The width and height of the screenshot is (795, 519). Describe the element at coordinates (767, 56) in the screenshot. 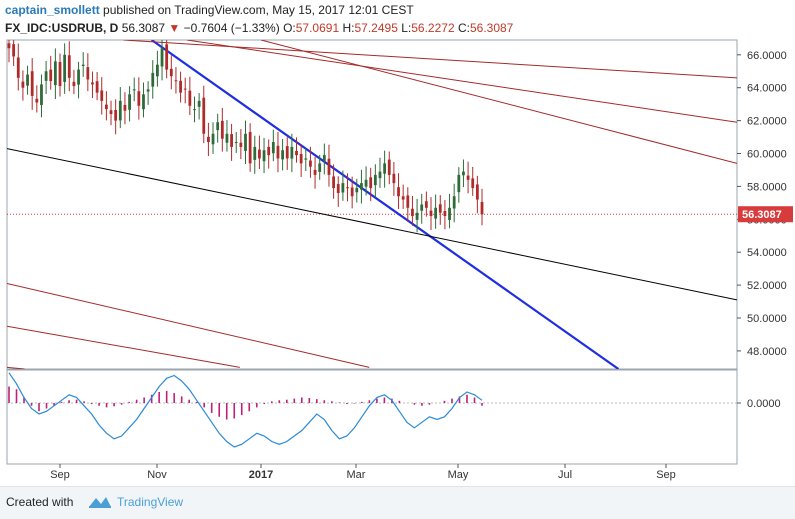

I see `y-tick-label: 66.0000` at that location.